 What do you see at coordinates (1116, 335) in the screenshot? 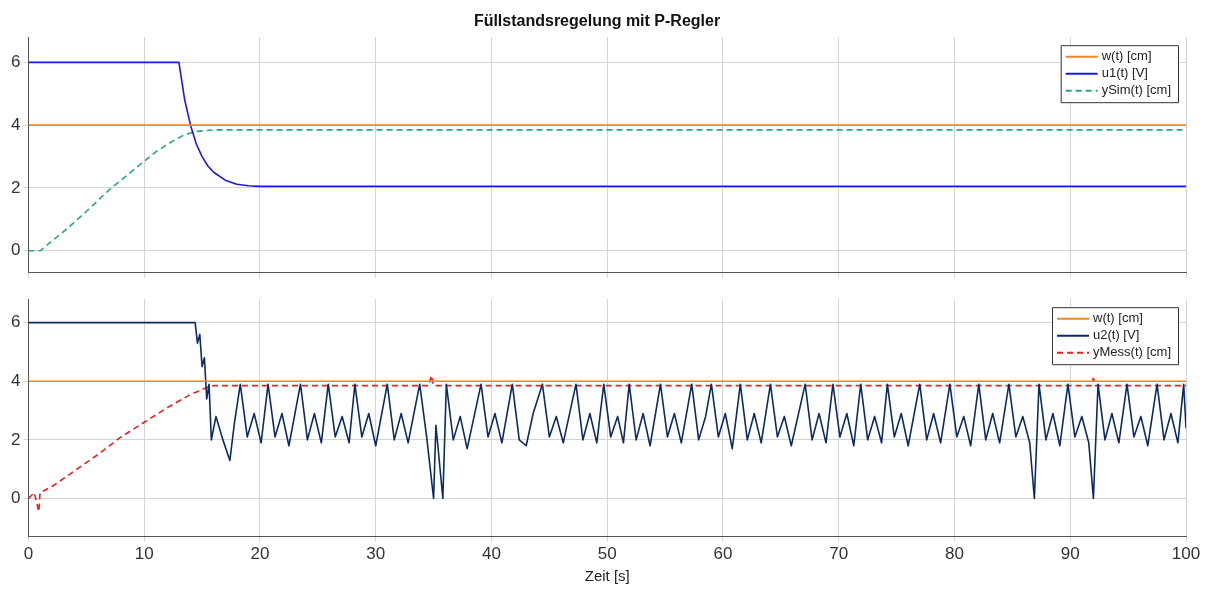
I see `legend-label: u2(t) [V]` at bounding box center [1116, 335].